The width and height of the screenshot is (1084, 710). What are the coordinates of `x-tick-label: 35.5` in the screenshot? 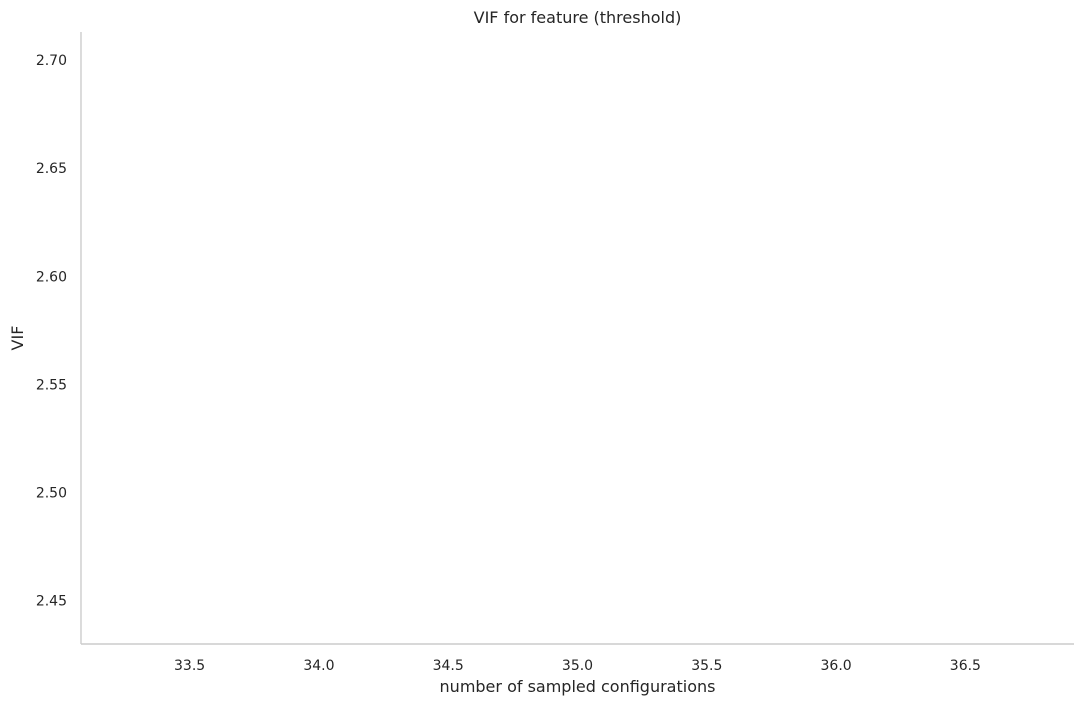 It's located at (706, 666).